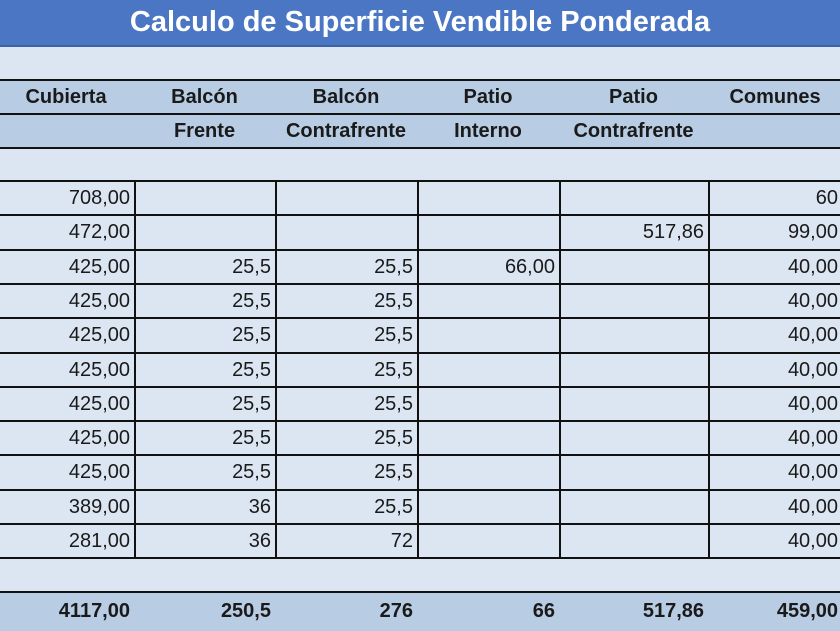  I want to click on total-patio-contrafrente: 517,86, so click(634, 611).